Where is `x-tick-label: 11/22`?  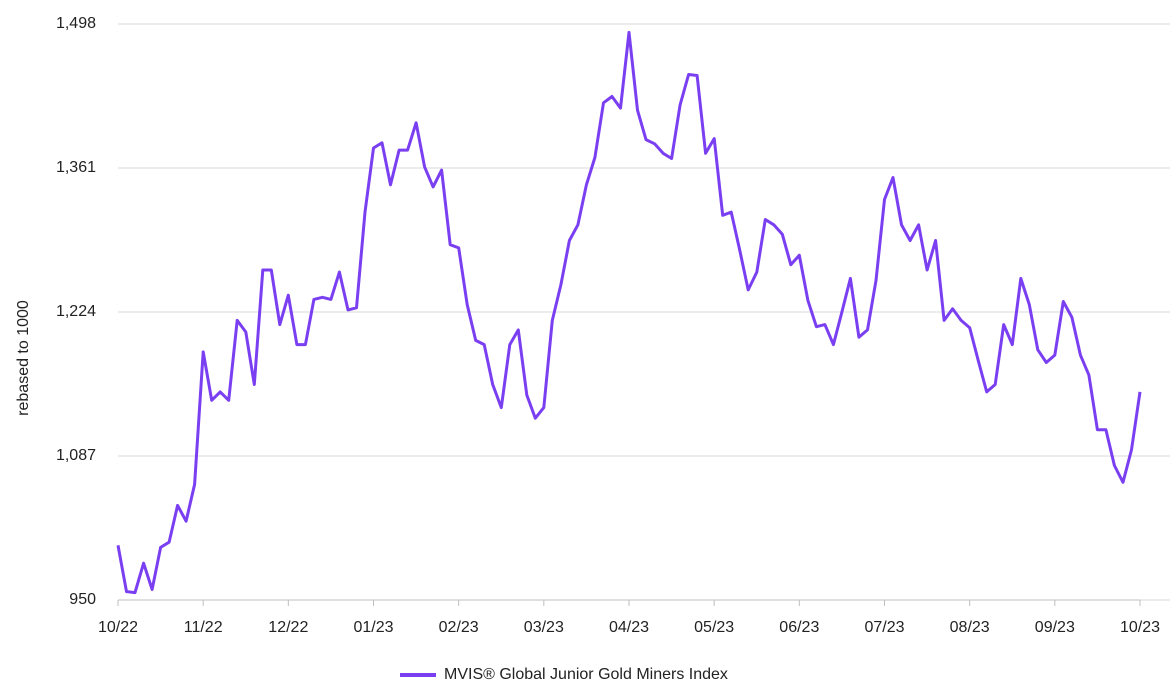
x-tick-label: 11/22 is located at coordinates (203, 627).